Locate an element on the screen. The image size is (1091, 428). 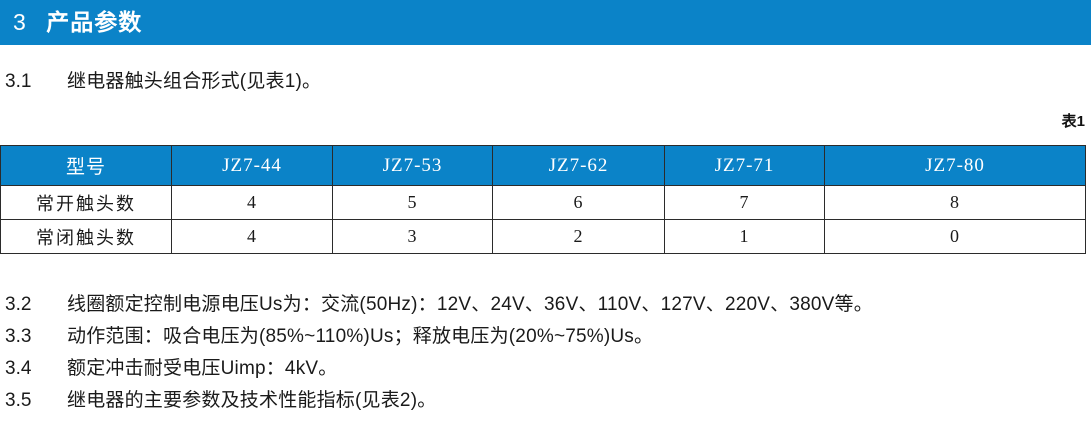
table-caption: 表1 is located at coordinates (1073, 121).